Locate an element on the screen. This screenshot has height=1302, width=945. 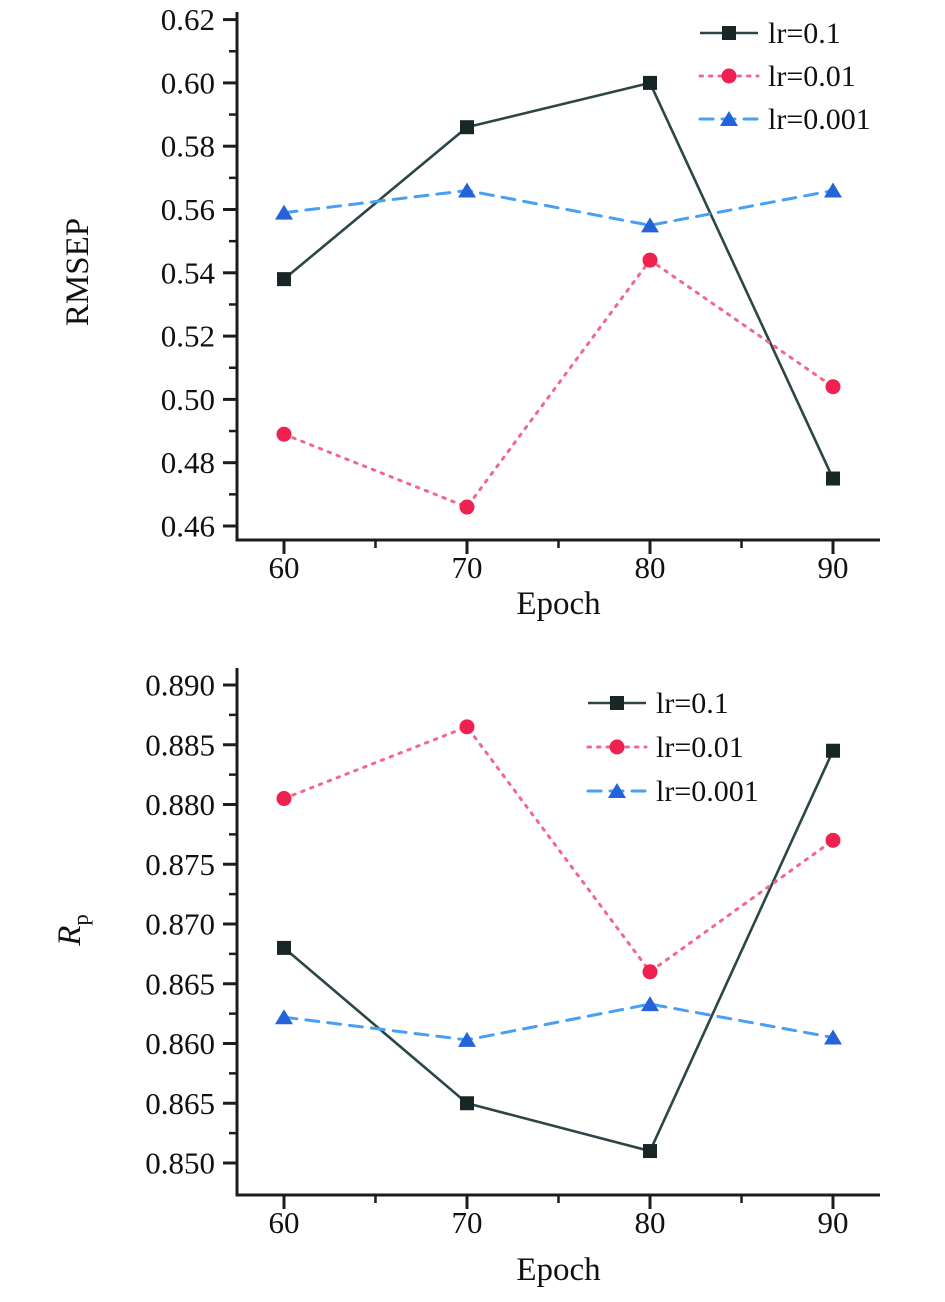
y-axis-title: RMSEP is located at coordinates (78, 272).